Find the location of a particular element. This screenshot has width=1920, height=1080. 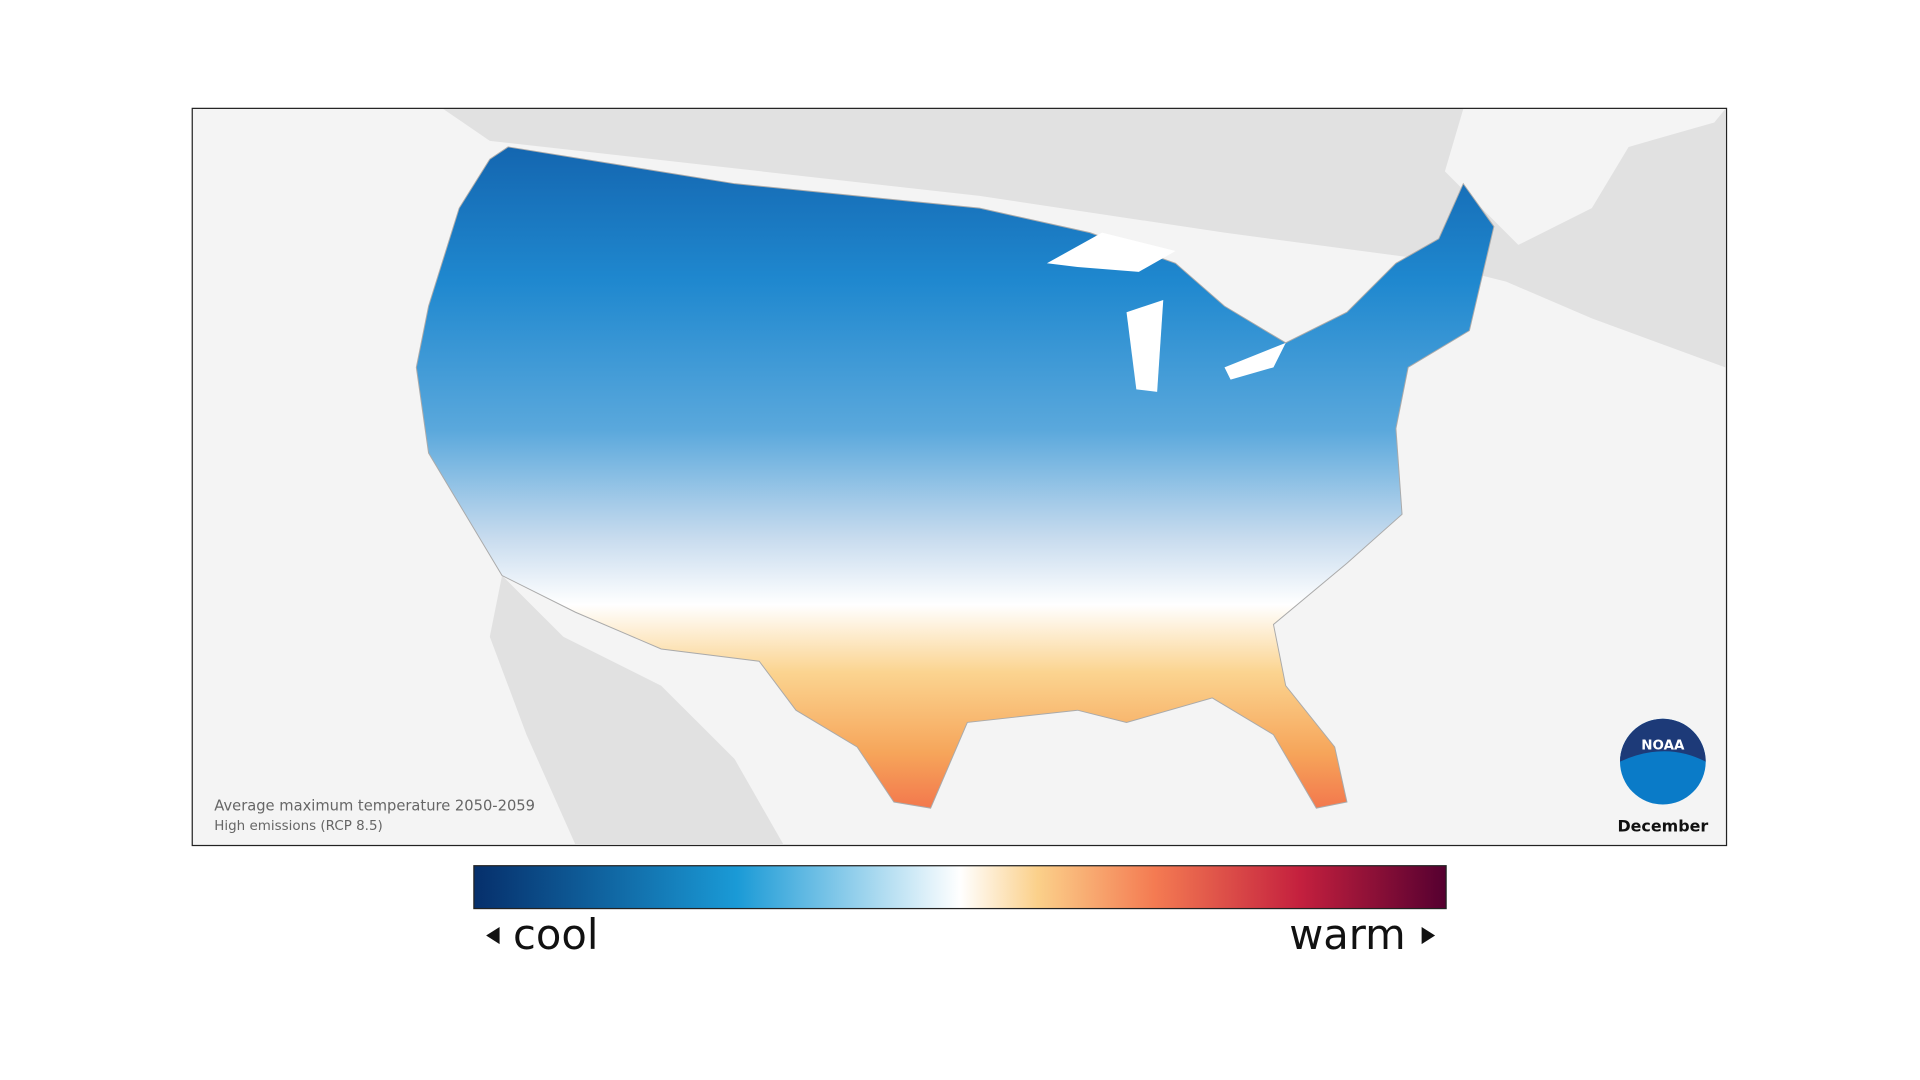

map-caption: Average maximum temperature 2050-2059 is located at coordinates (374, 806).